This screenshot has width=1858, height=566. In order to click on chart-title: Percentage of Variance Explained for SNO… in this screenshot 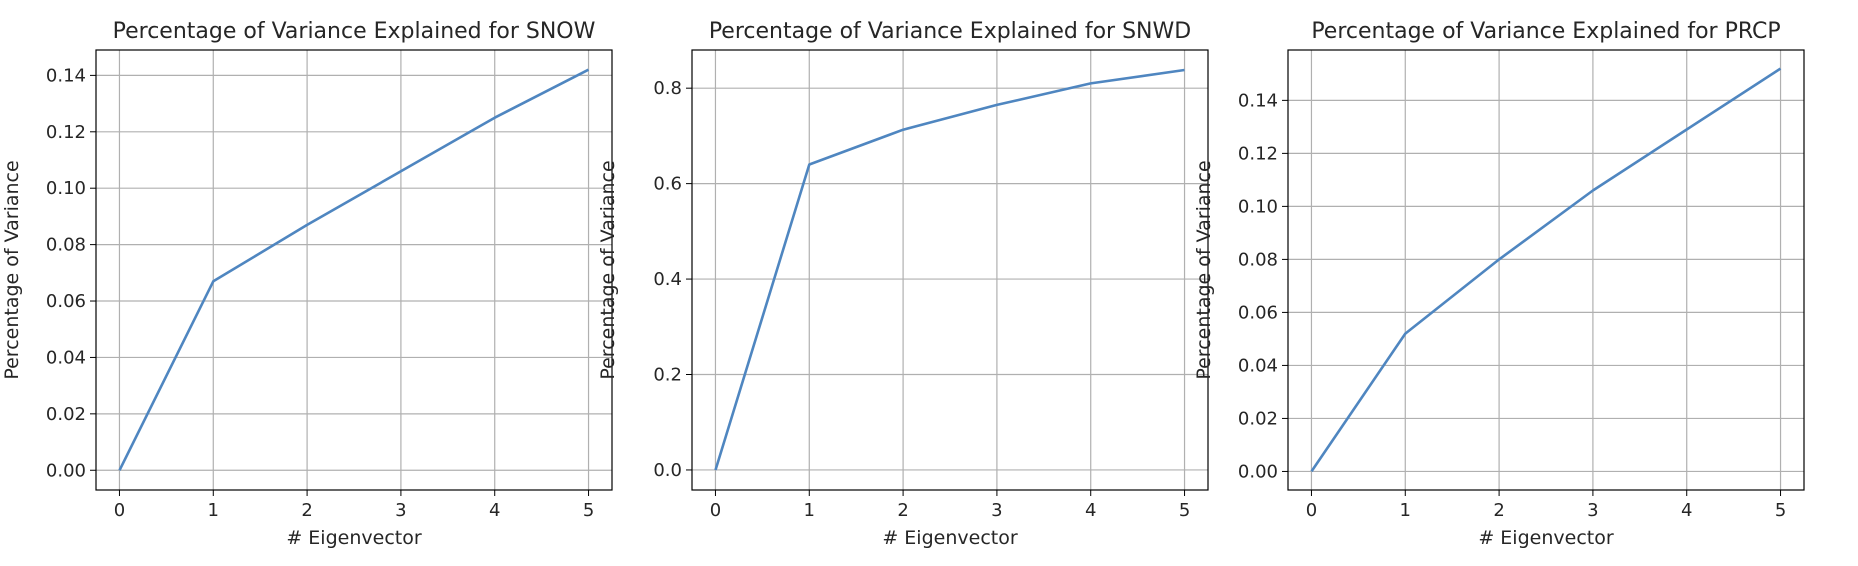, I will do `click(354, 31)`.